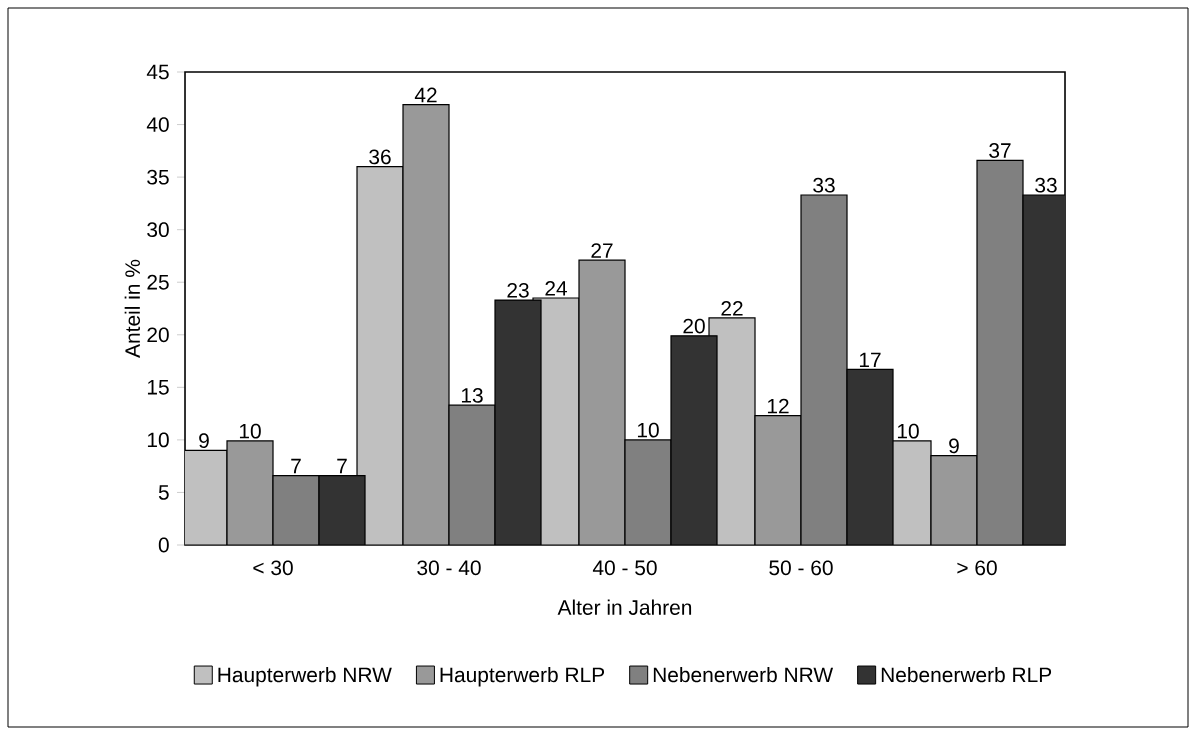  What do you see at coordinates (158, 177) in the screenshot?
I see `y-tick-label: 35` at bounding box center [158, 177].